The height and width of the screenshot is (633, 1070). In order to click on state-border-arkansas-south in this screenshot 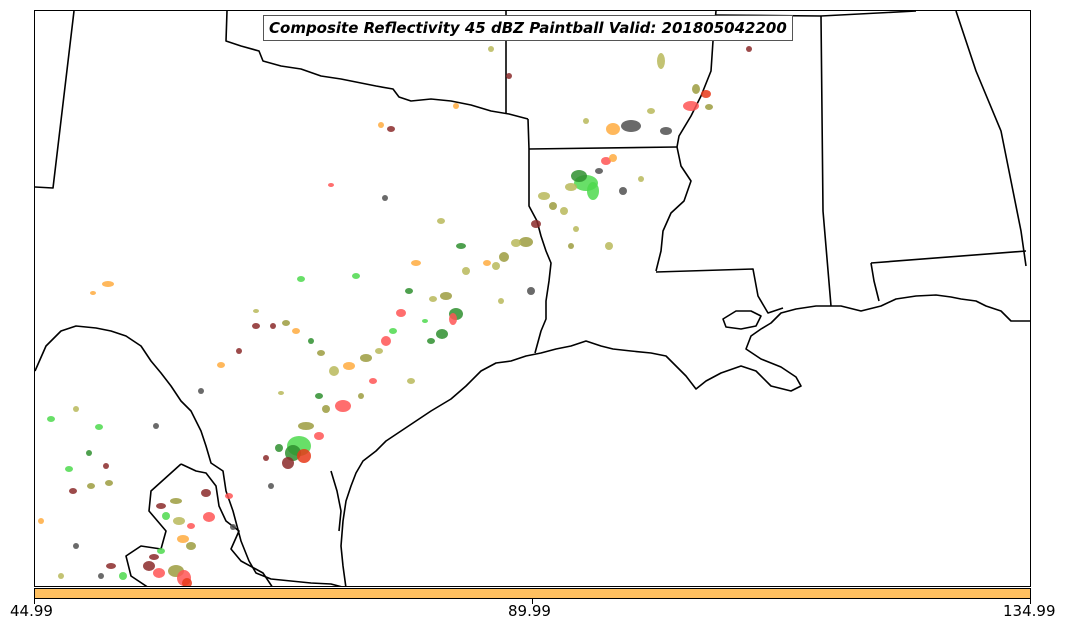, I will do `click(603, 148)`.